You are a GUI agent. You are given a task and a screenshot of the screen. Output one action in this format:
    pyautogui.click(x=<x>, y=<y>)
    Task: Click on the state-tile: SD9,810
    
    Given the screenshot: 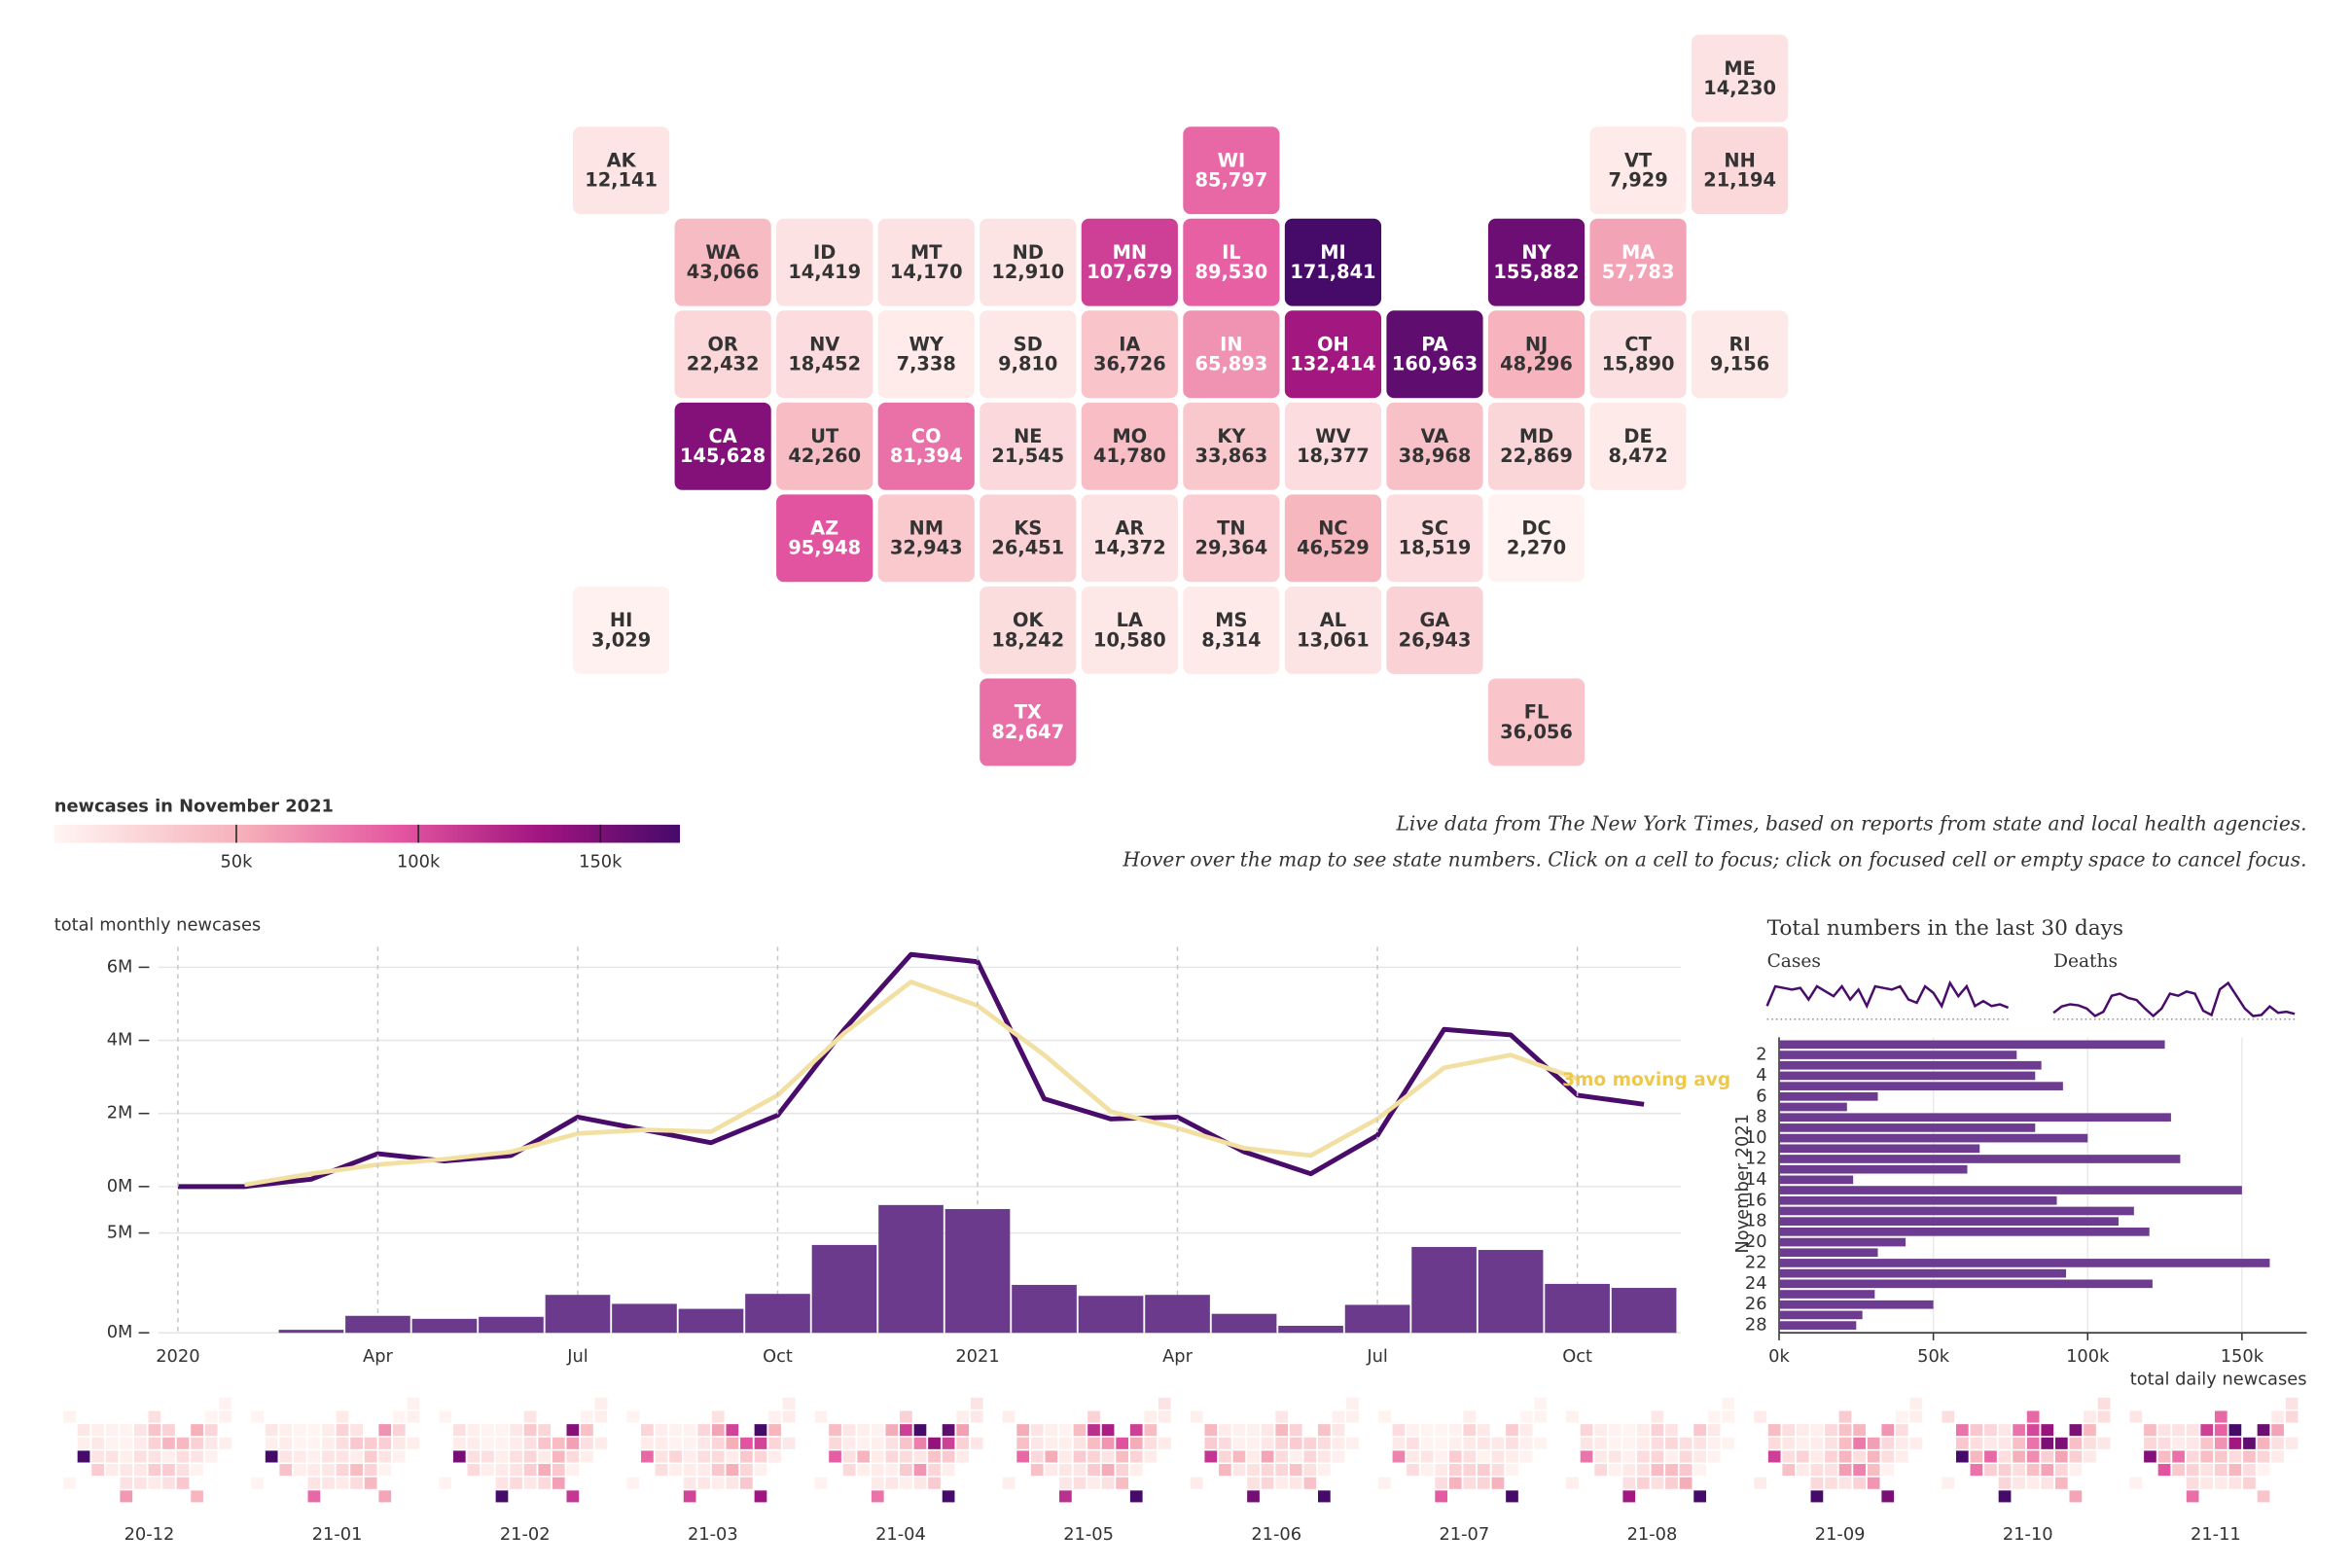 What is the action you would take?
    pyautogui.click(x=1028, y=354)
    